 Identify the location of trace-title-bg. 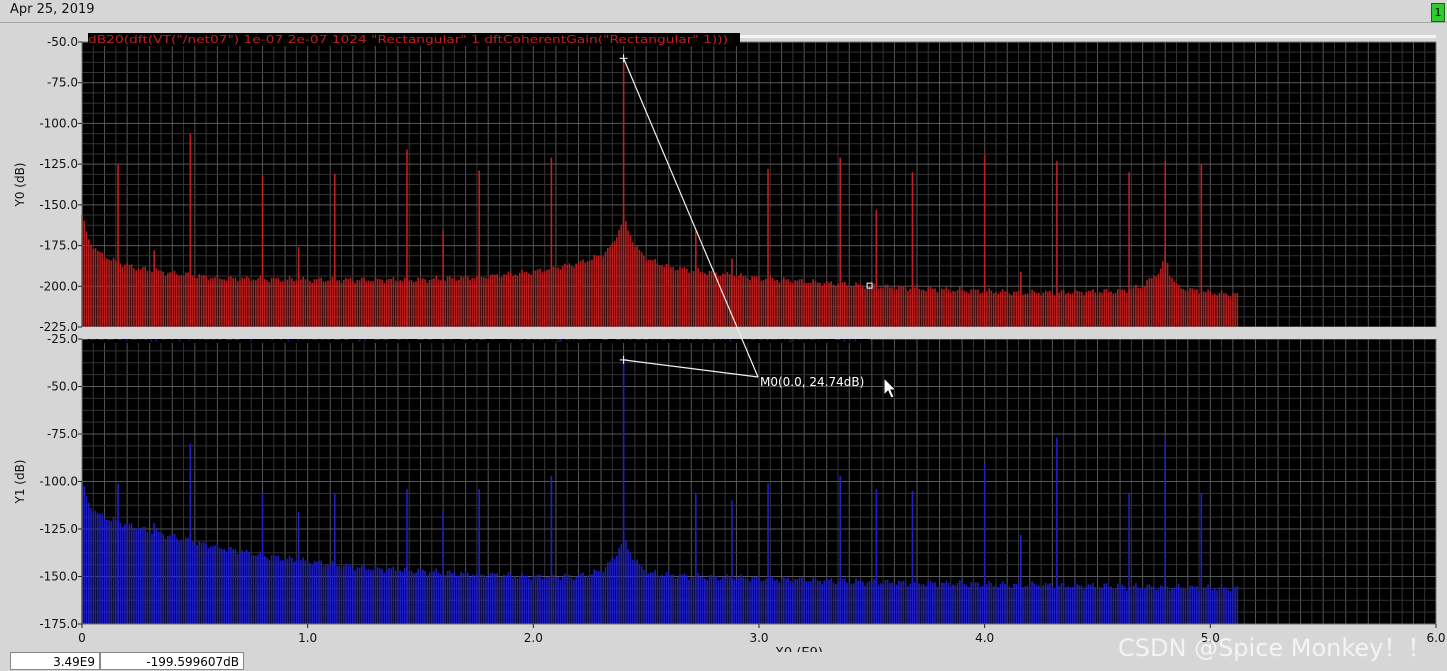
(414, 39).